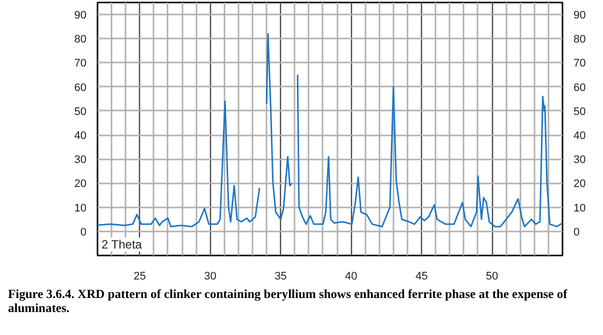 The image size is (603, 335). I want to click on y-tick-label: 0, so click(83, 232).